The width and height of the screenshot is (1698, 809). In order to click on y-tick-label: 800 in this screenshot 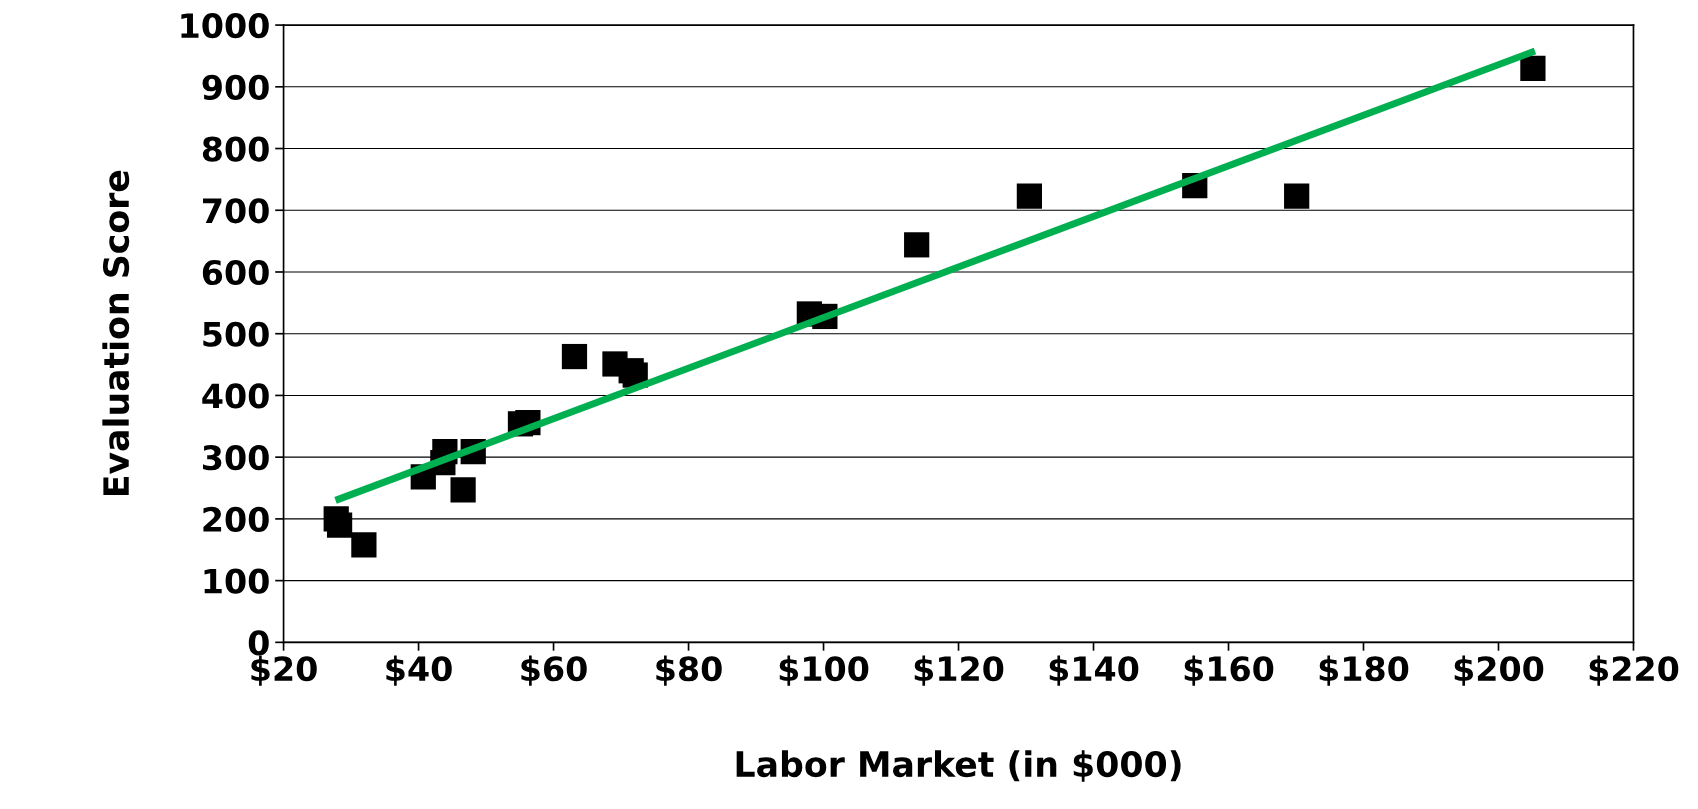, I will do `click(235, 149)`.